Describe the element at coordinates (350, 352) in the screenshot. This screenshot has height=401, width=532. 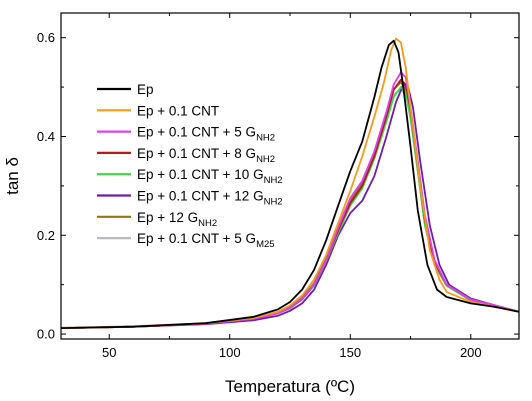
I see `x-tick-label: 150` at that location.